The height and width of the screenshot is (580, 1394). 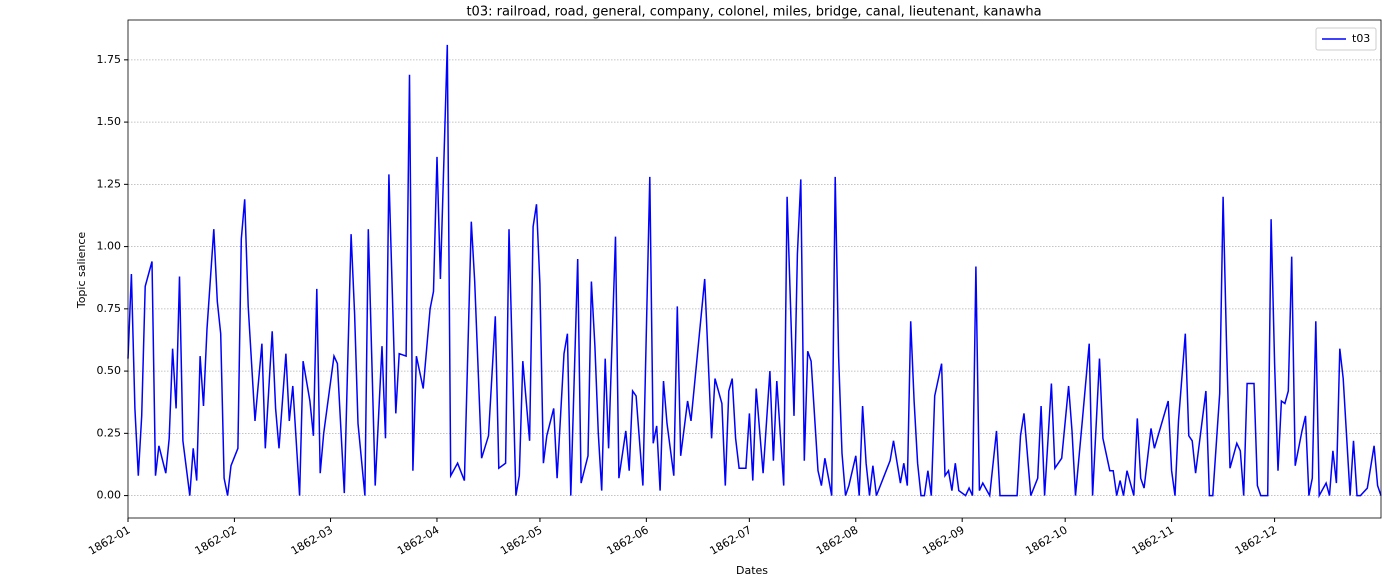 I want to click on x-tick-label: 1862-08, so click(x=837, y=540).